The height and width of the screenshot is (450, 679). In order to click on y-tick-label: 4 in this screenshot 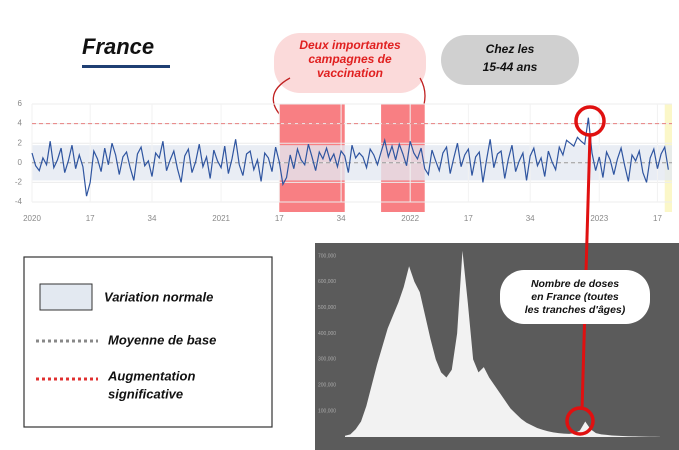, I will do `click(20, 123)`.